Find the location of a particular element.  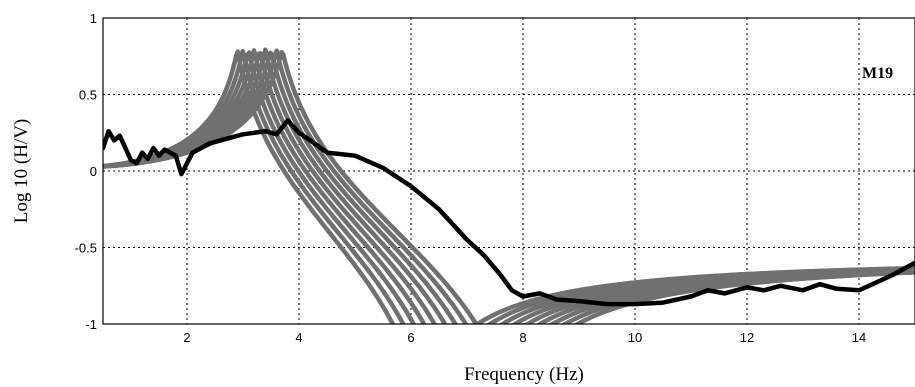

x-tick-label: 4 is located at coordinates (298, 337).